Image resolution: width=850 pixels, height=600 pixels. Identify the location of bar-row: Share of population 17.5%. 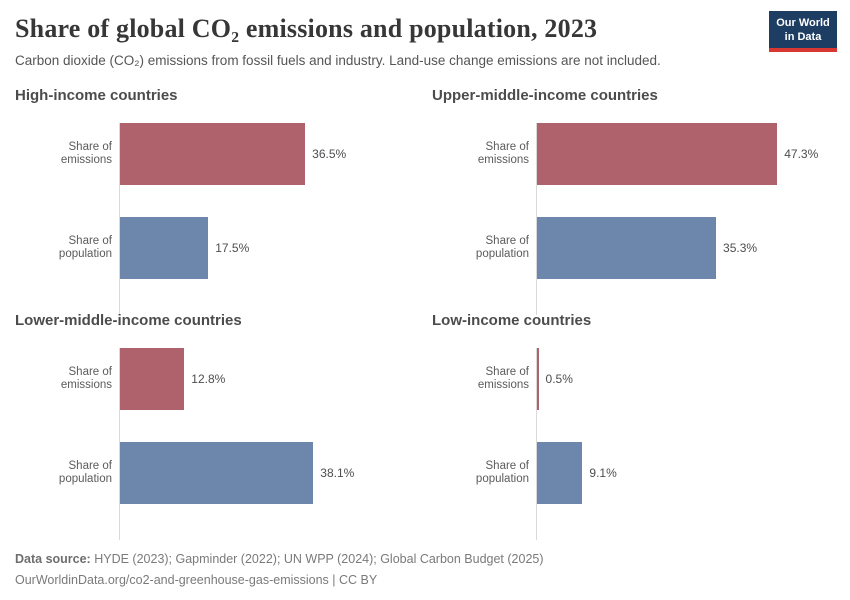
(216, 248).